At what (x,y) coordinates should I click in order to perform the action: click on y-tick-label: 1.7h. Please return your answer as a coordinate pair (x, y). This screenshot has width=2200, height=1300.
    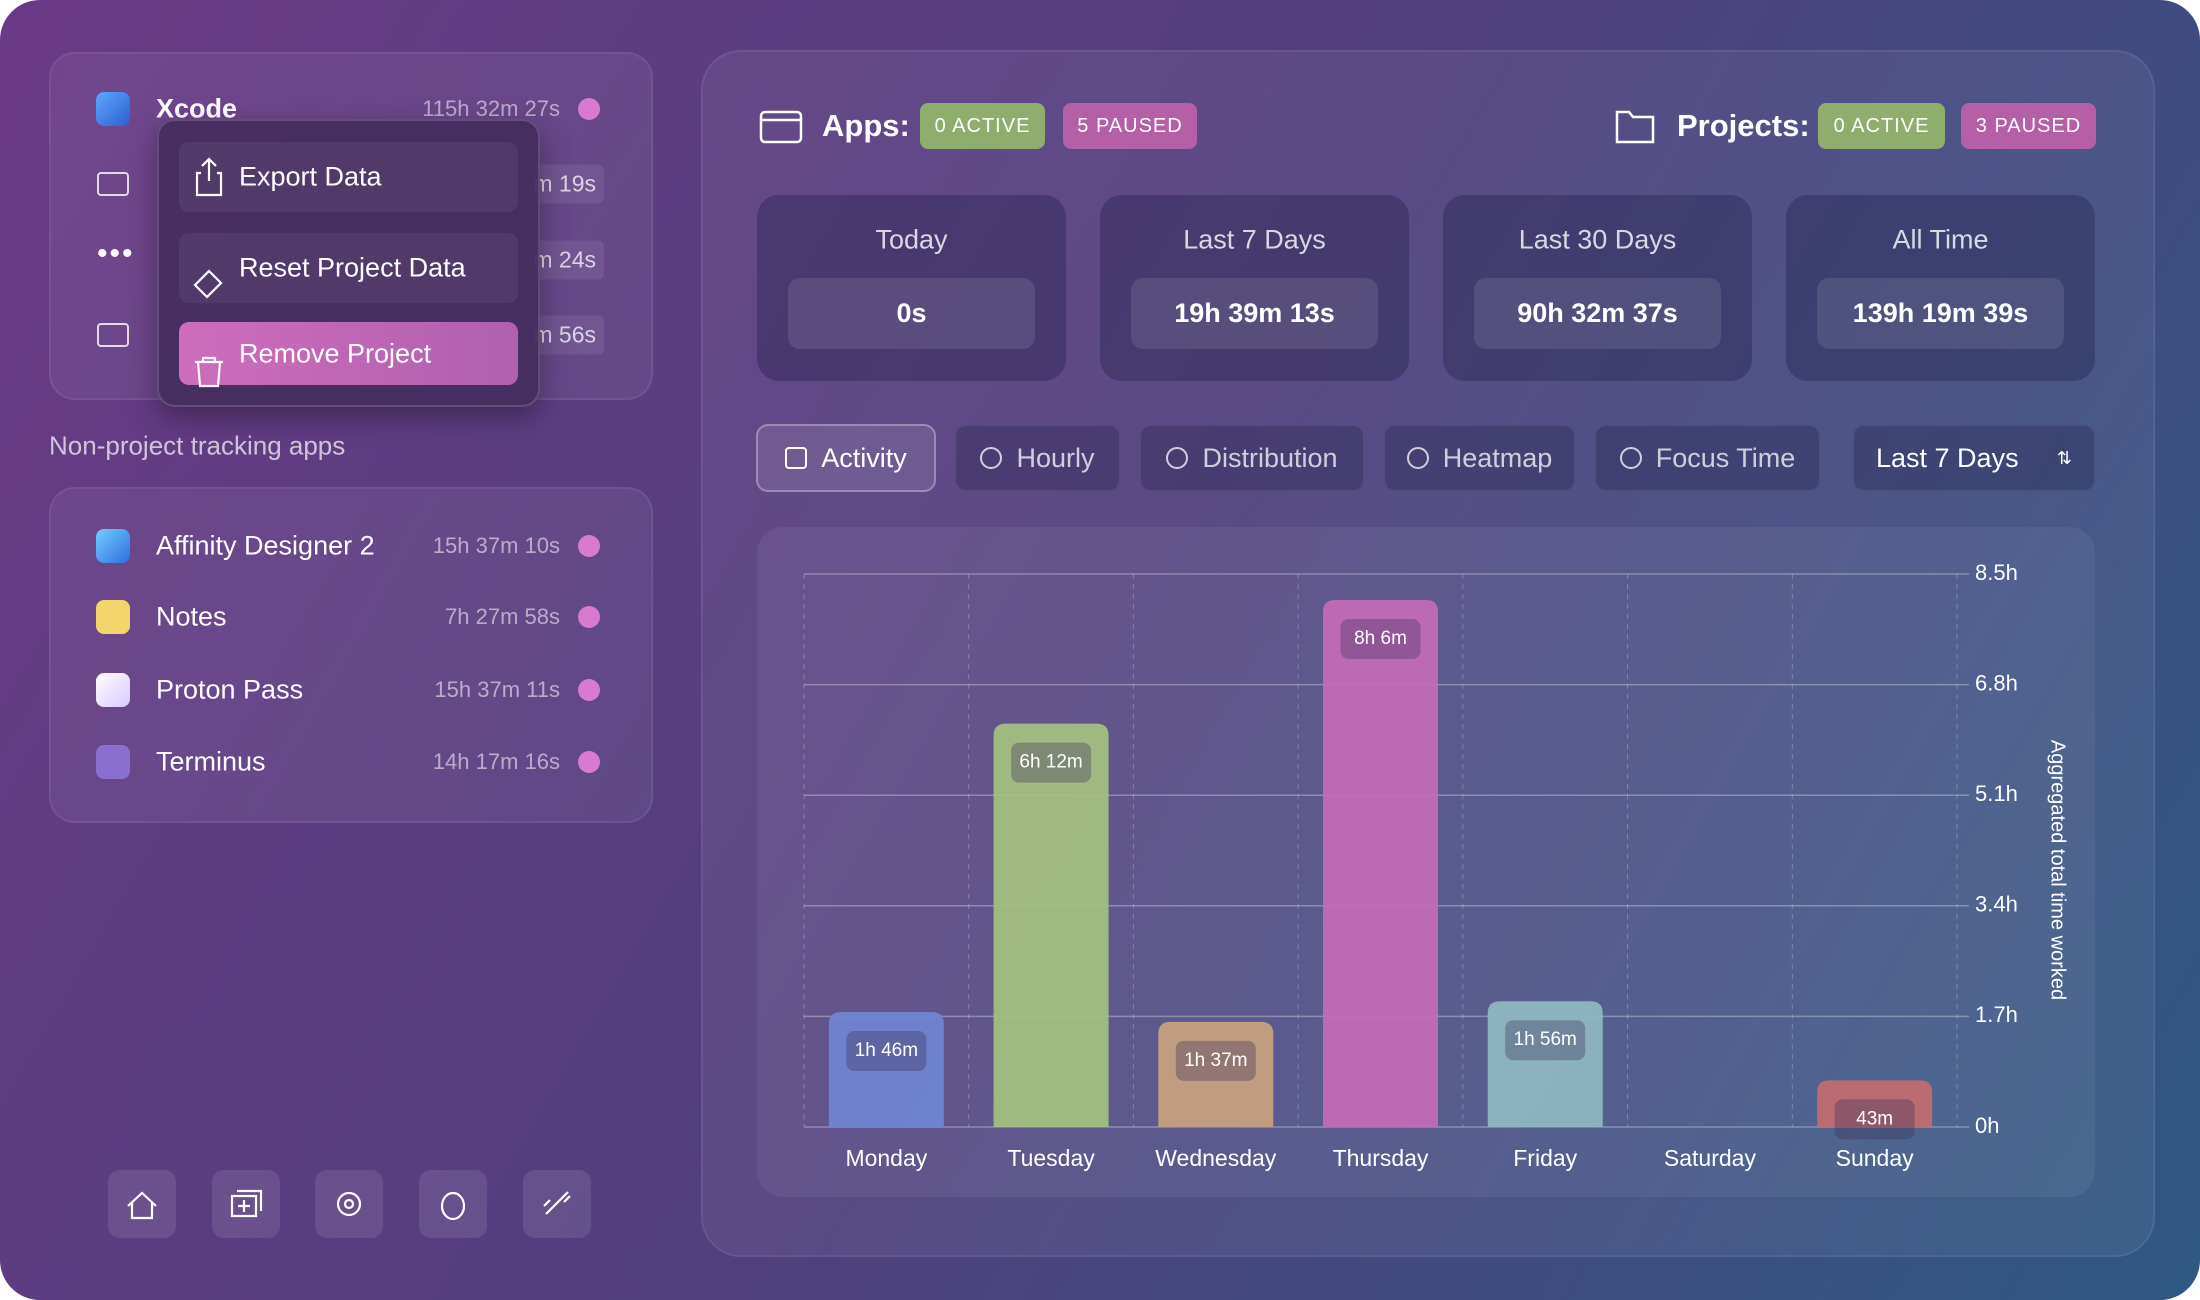
    Looking at the image, I should click on (1996, 1014).